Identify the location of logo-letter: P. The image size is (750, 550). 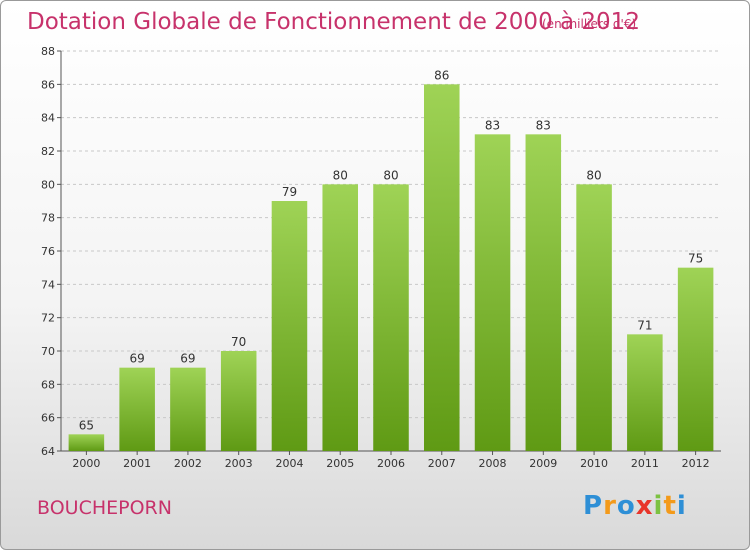
(593, 506).